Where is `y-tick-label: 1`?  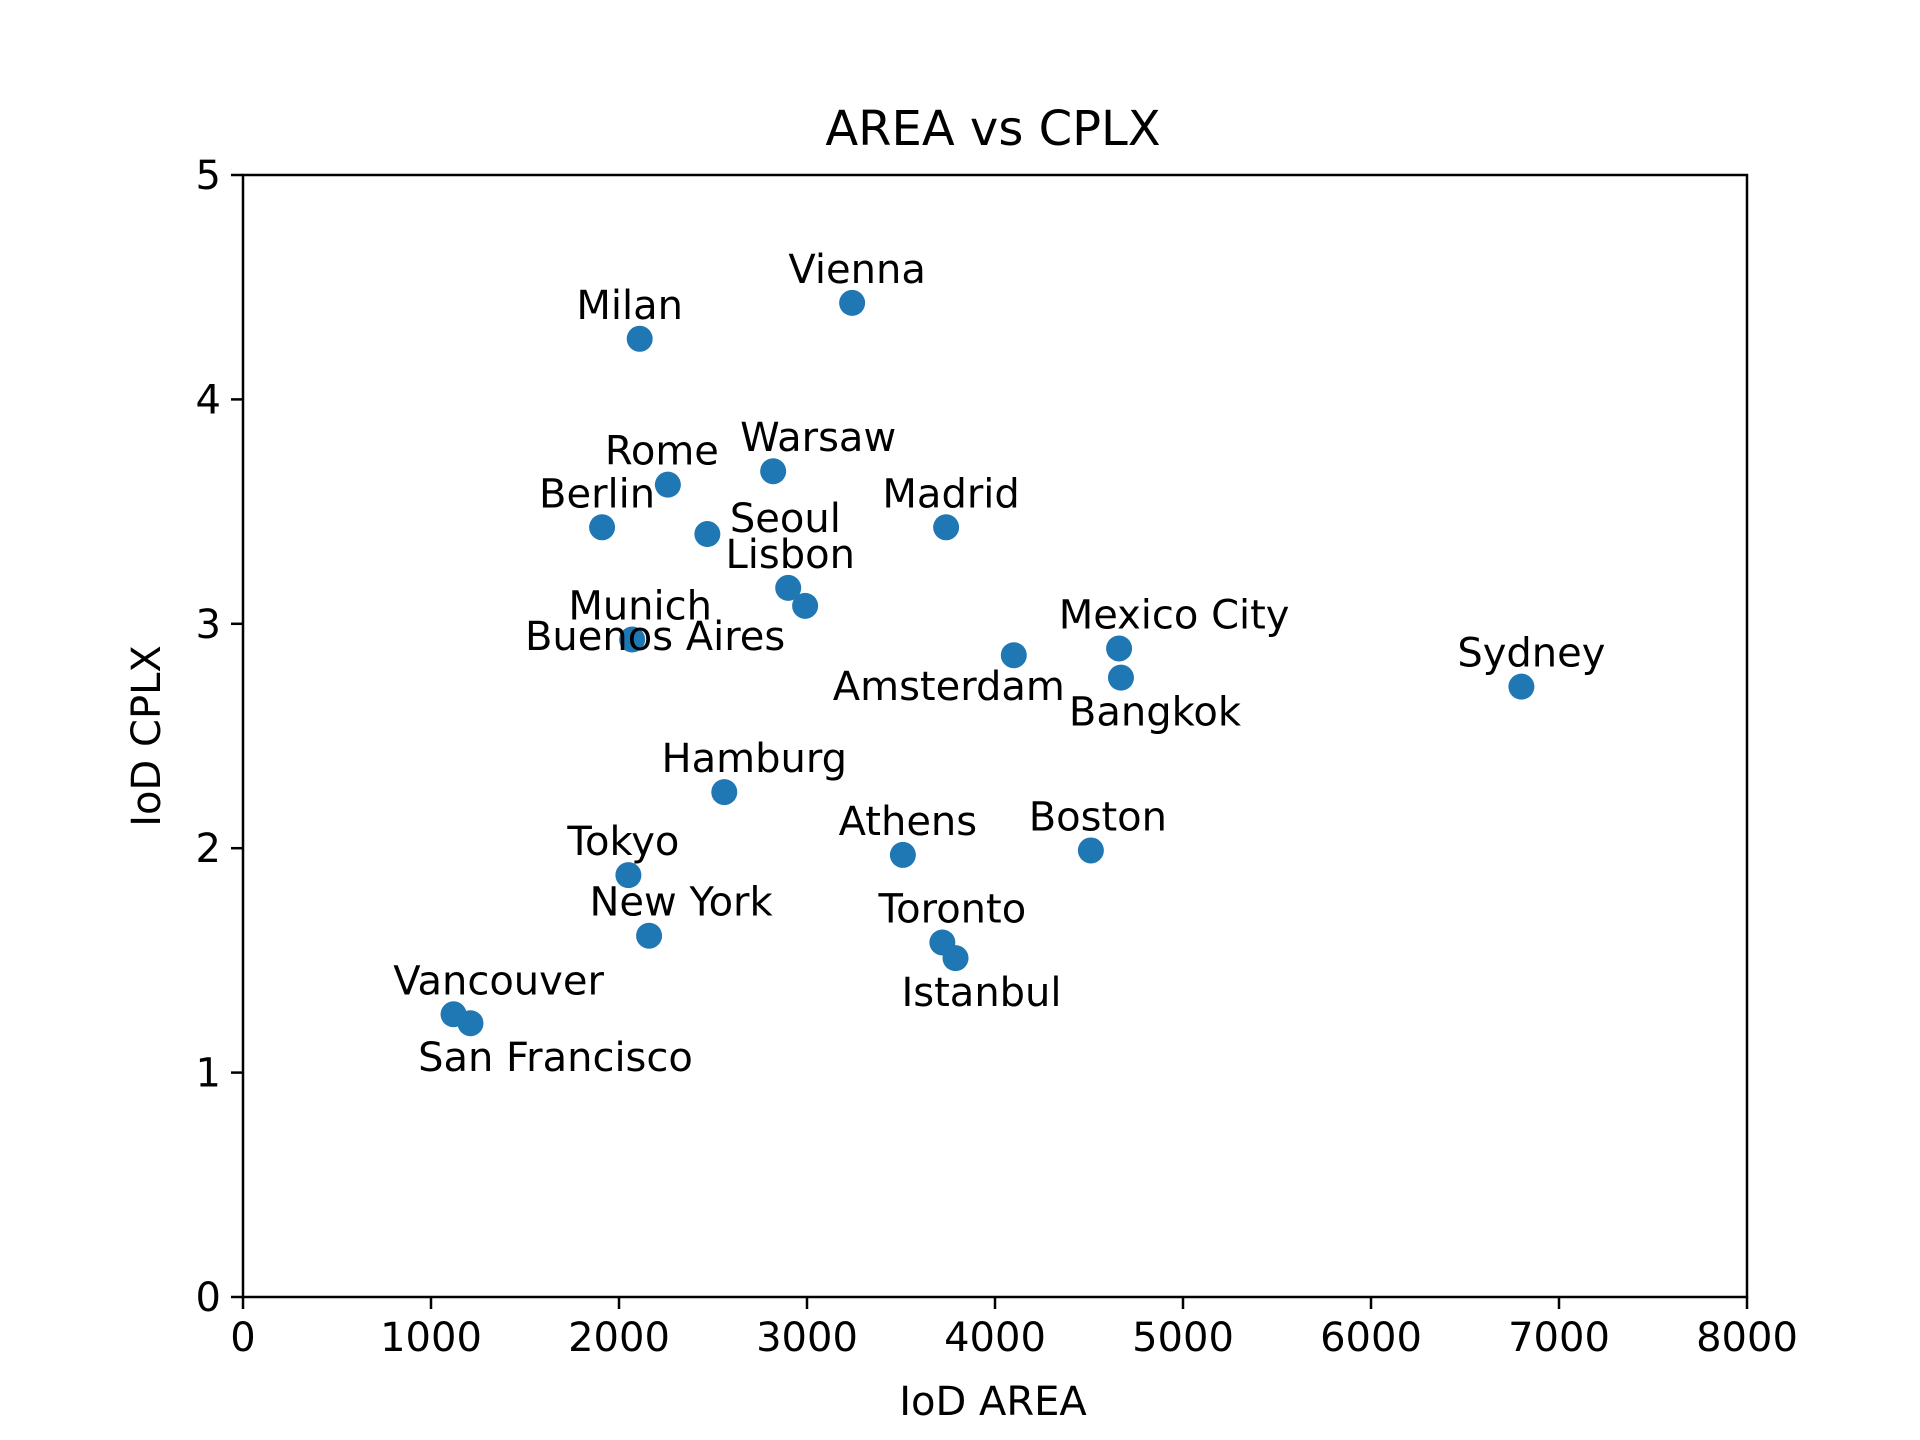 y-tick-label: 1 is located at coordinates (208, 1074).